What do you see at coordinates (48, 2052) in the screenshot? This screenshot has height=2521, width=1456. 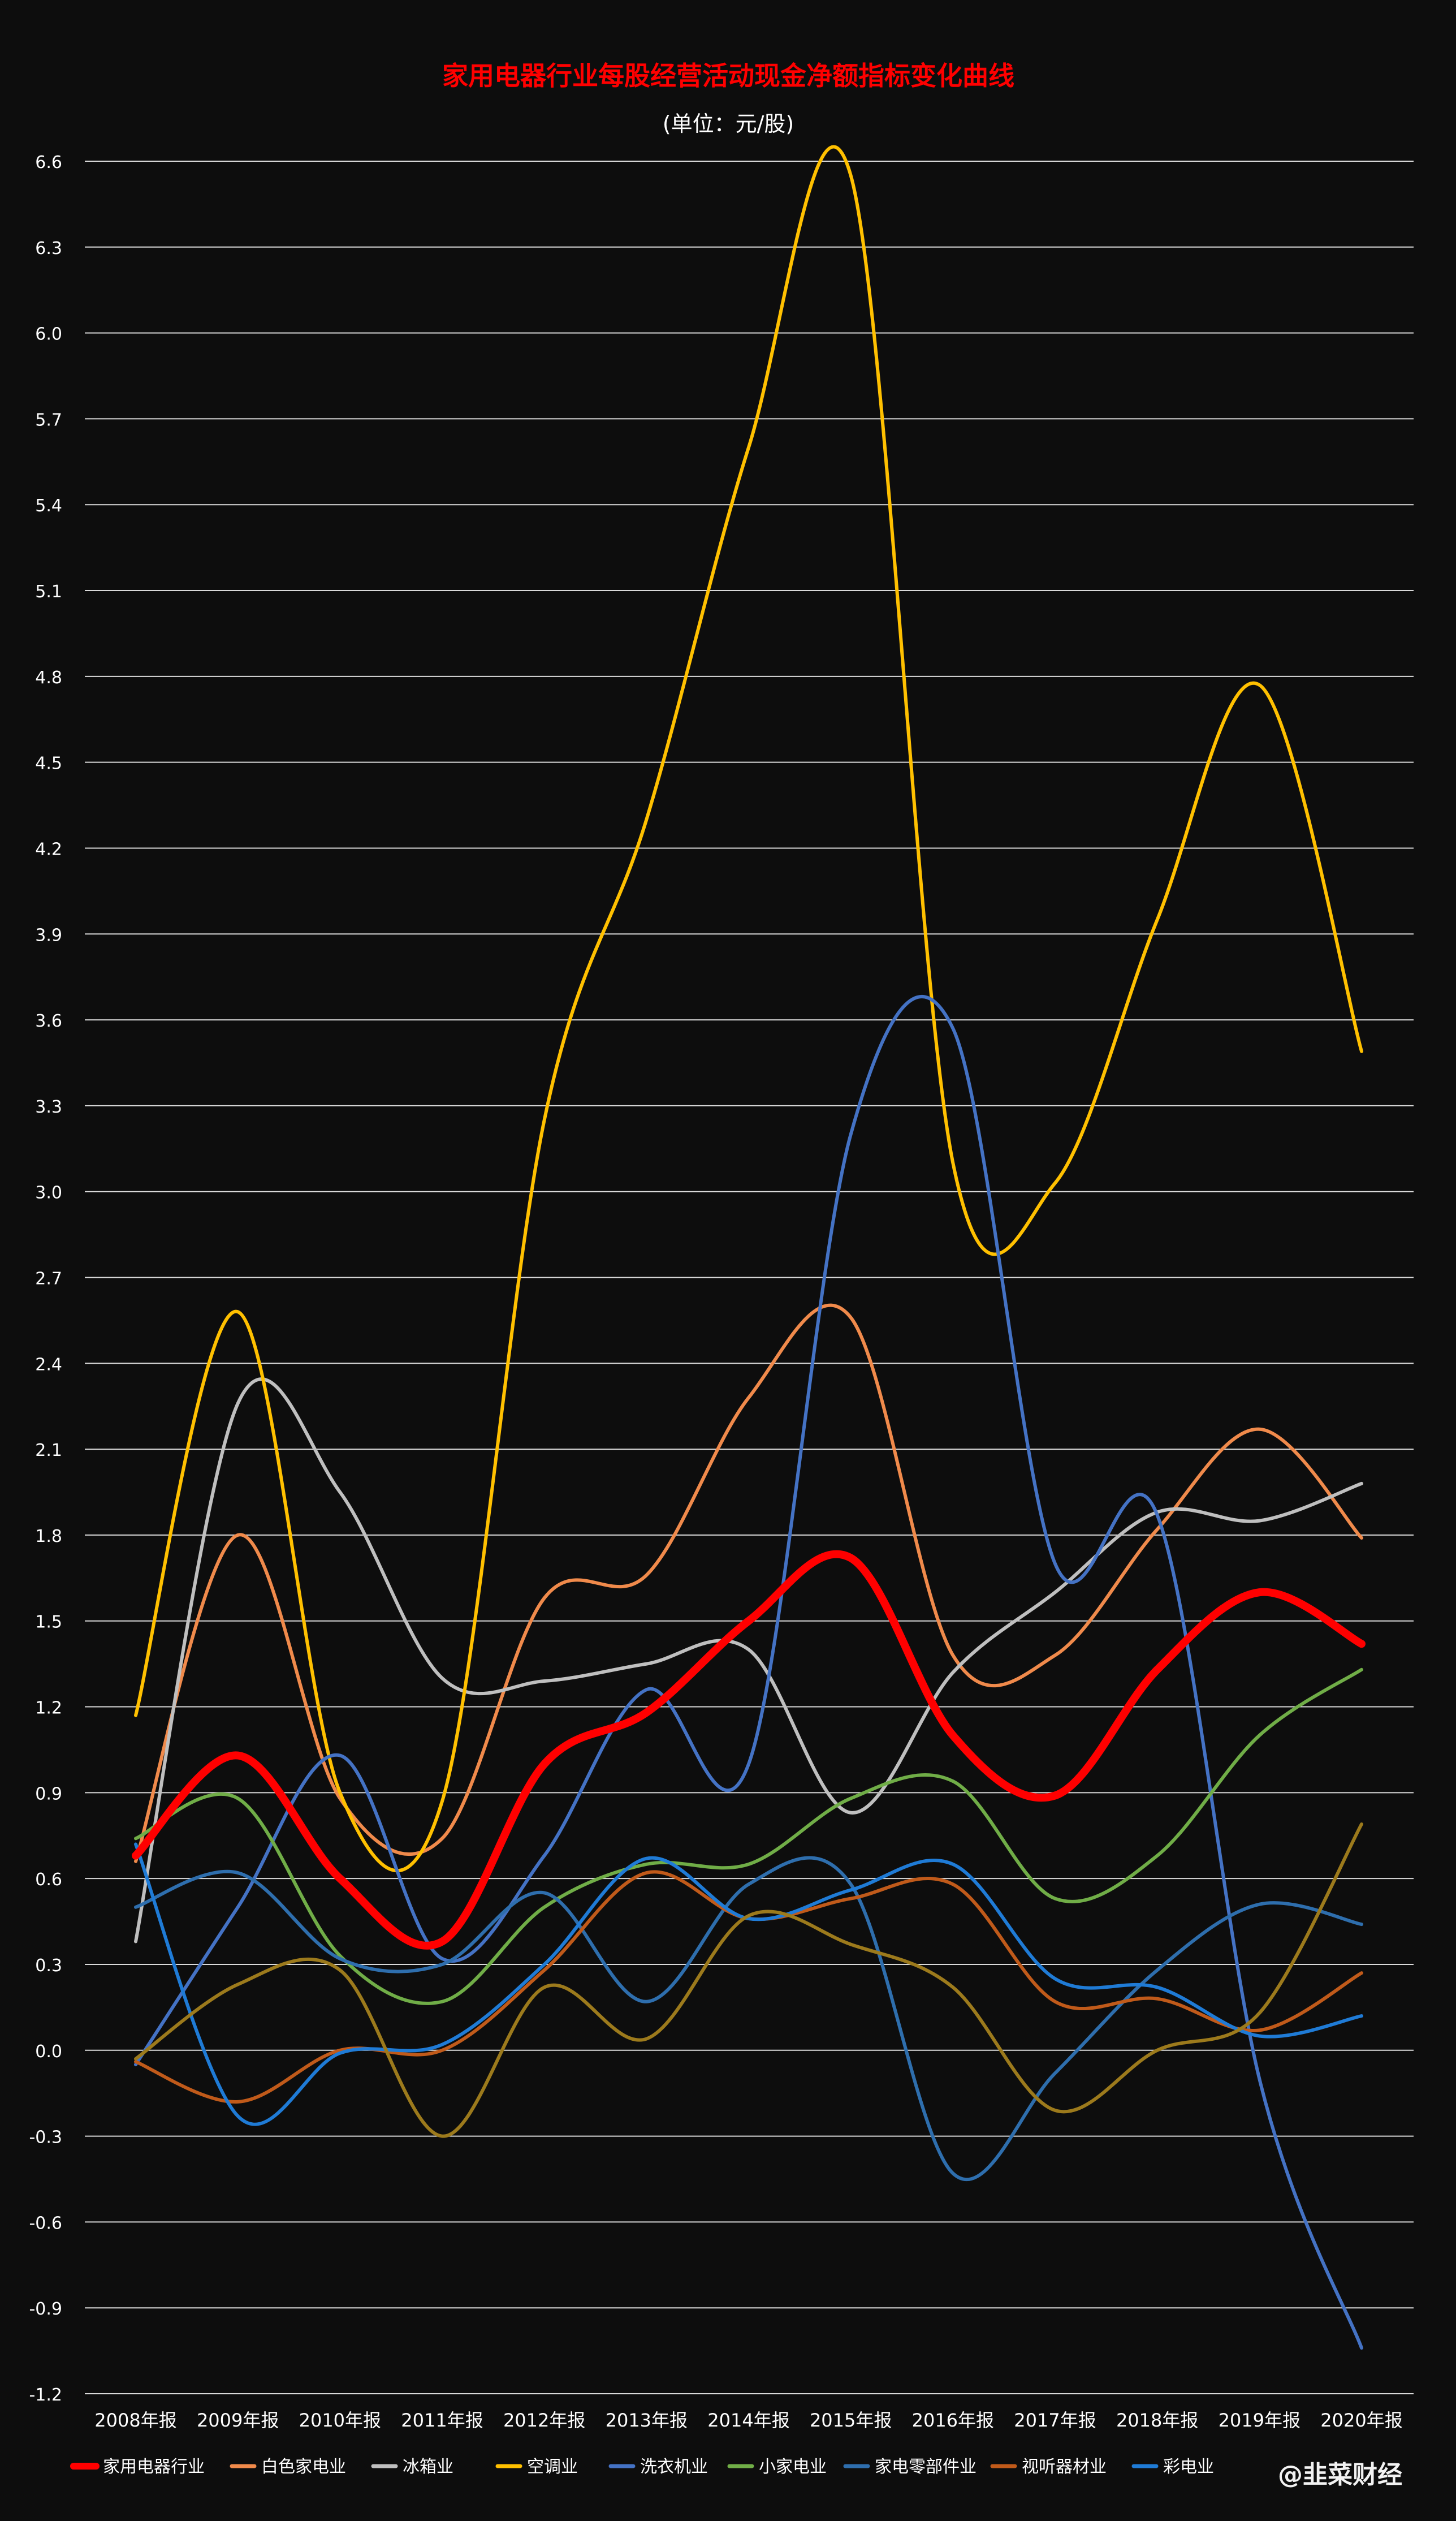 I see `y-tick-label: 0.0` at bounding box center [48, 2052].